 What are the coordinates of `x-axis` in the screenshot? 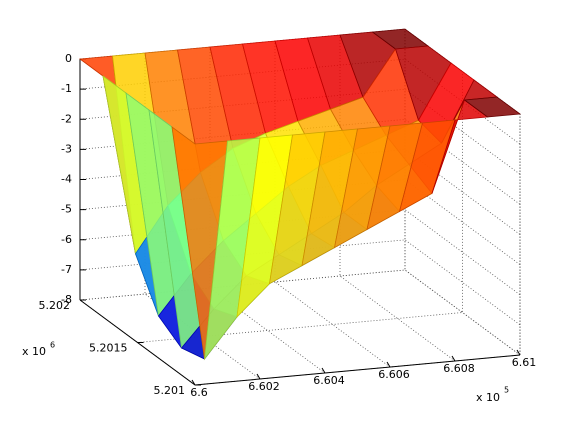 It's located at (357, 370).